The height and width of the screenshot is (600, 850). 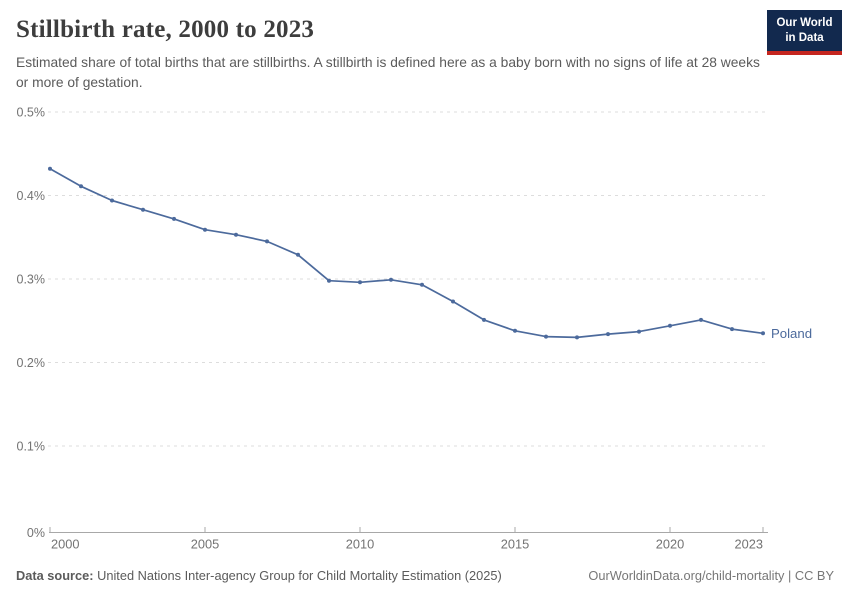 I want to click on y-axis-tick-label: 0.1%, so click(x=31, y=447).